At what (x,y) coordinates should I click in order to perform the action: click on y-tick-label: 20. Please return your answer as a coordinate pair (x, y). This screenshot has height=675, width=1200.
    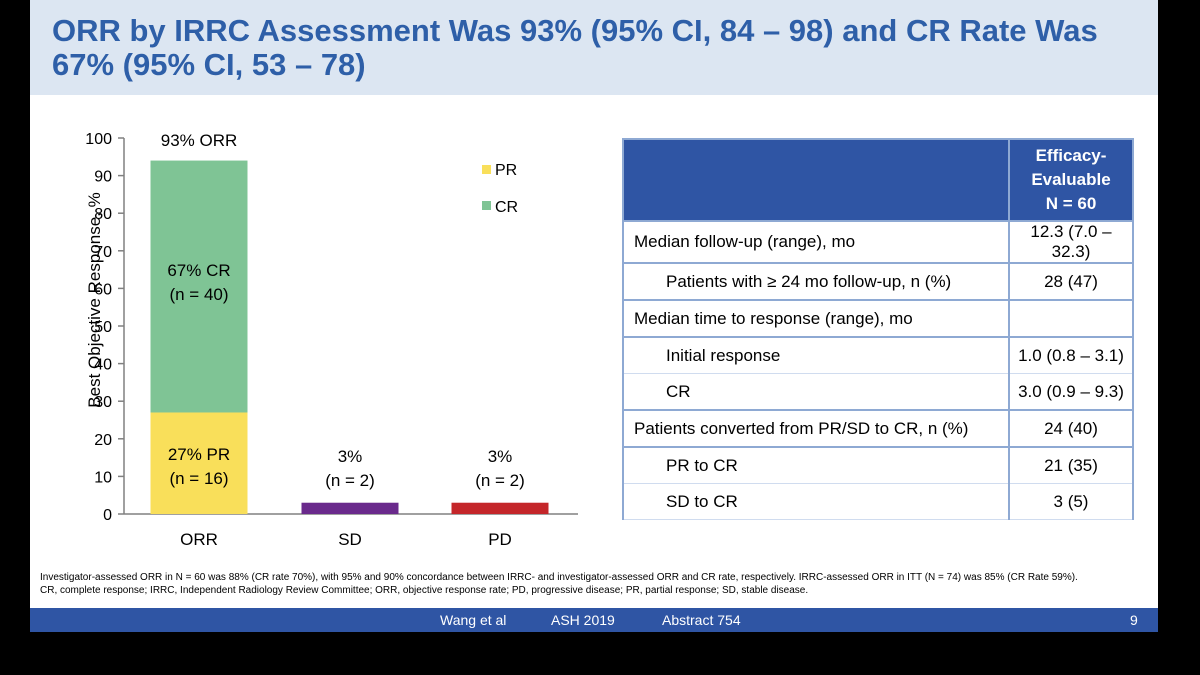
    Looking at the image, I should click on (103, 440).